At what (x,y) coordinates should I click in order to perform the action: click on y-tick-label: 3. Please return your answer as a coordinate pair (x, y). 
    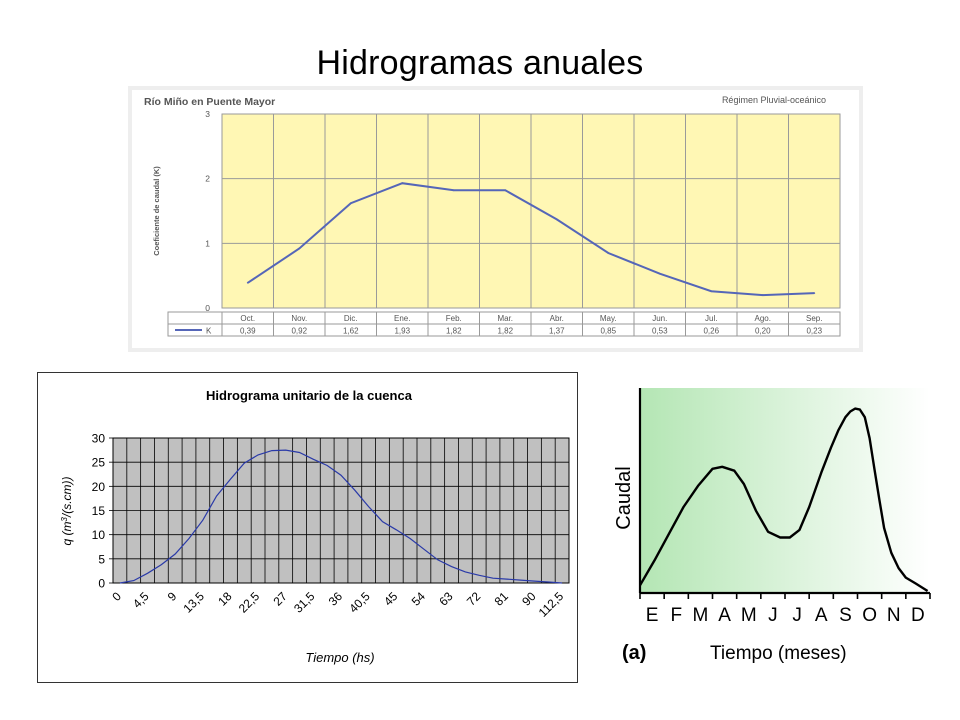
    Looking at the image, I should click on (207, 114).